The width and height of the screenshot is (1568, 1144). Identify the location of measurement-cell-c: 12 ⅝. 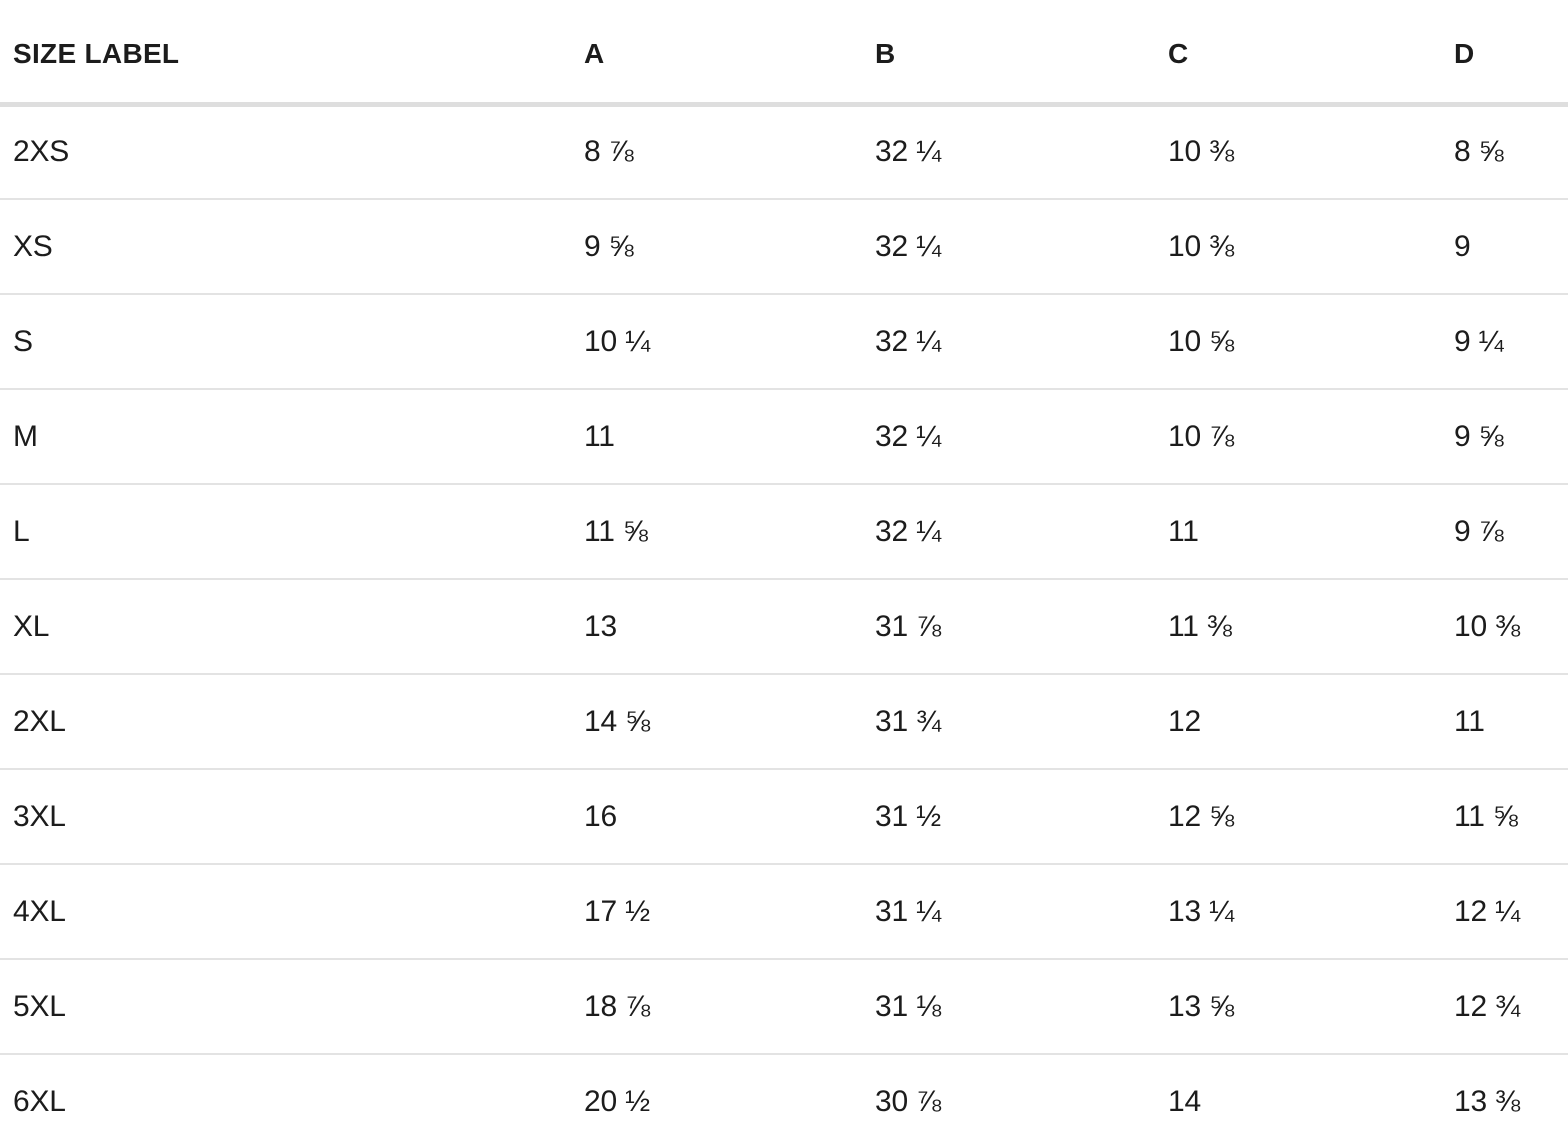
(1311, 817).